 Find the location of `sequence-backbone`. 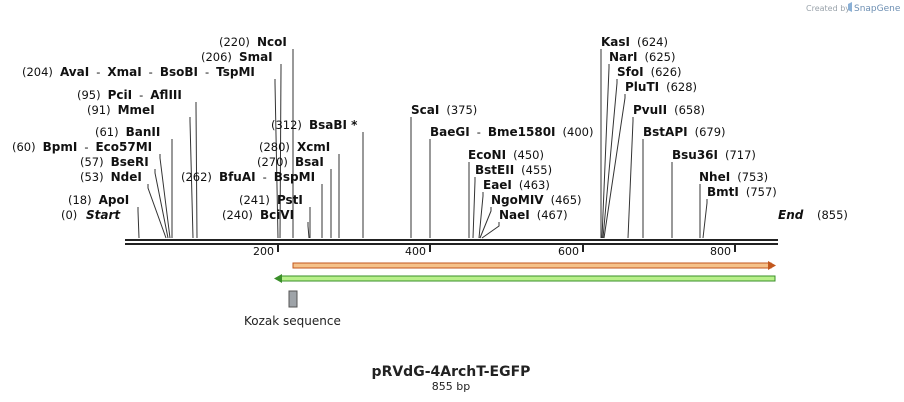

sequence-backbone is located at coordinates (451, 242).